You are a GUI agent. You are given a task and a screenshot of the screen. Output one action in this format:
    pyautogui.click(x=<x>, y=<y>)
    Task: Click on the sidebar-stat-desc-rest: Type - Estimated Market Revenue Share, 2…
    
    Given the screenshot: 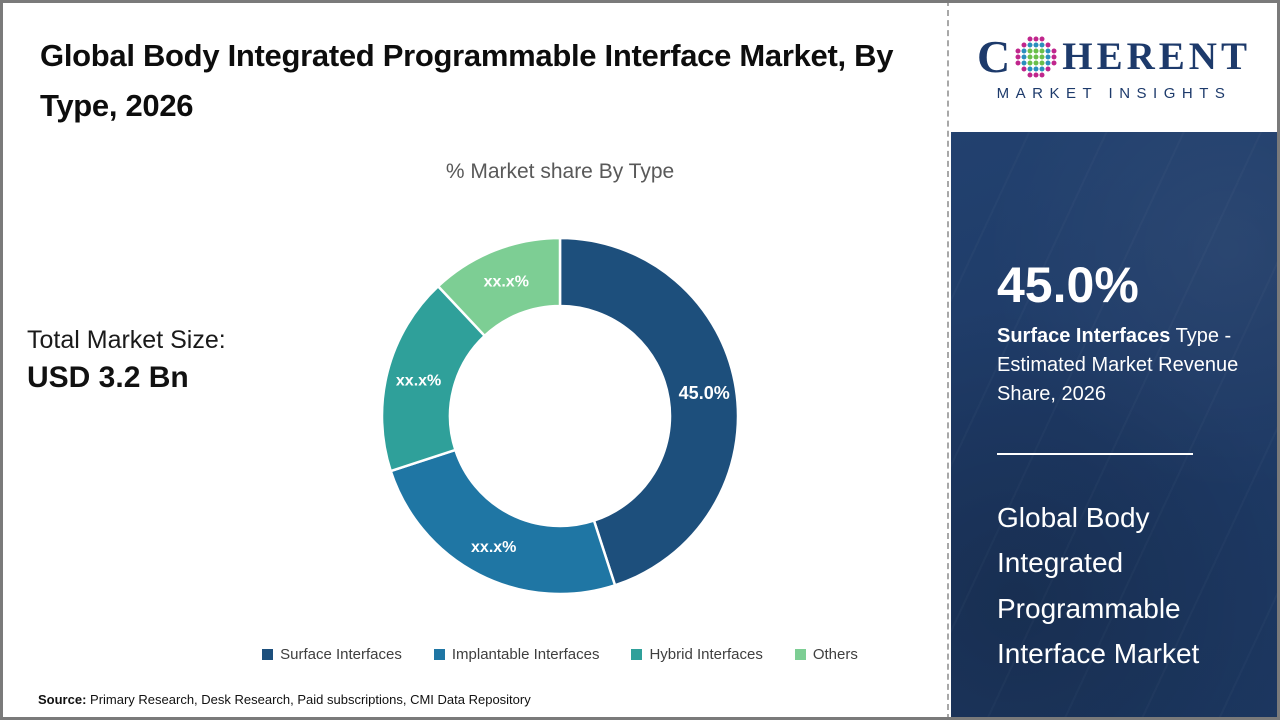 What is the action you would take?
    pyautogui.click(x=1118, y=365)
    